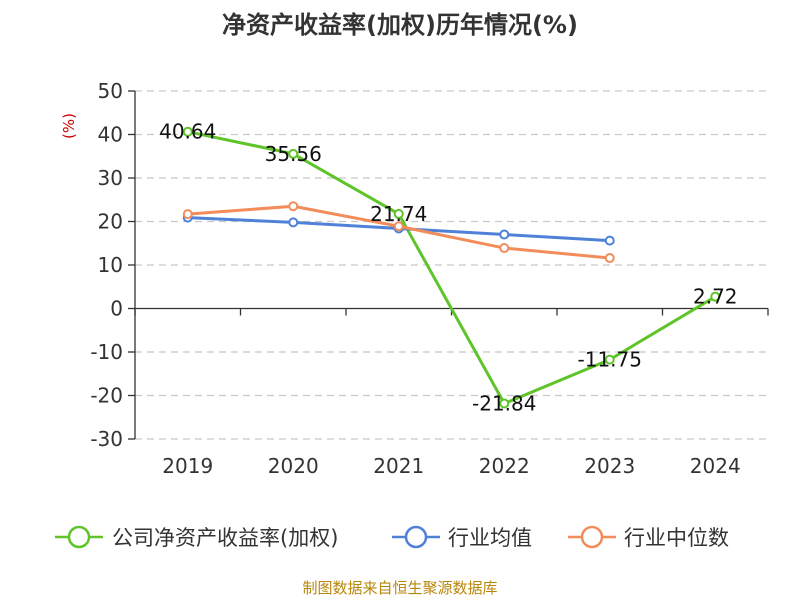 Image resolution: width=800 pixels, height=600 pixels. I want to click on data-label: 21.74, so click(398, 214).